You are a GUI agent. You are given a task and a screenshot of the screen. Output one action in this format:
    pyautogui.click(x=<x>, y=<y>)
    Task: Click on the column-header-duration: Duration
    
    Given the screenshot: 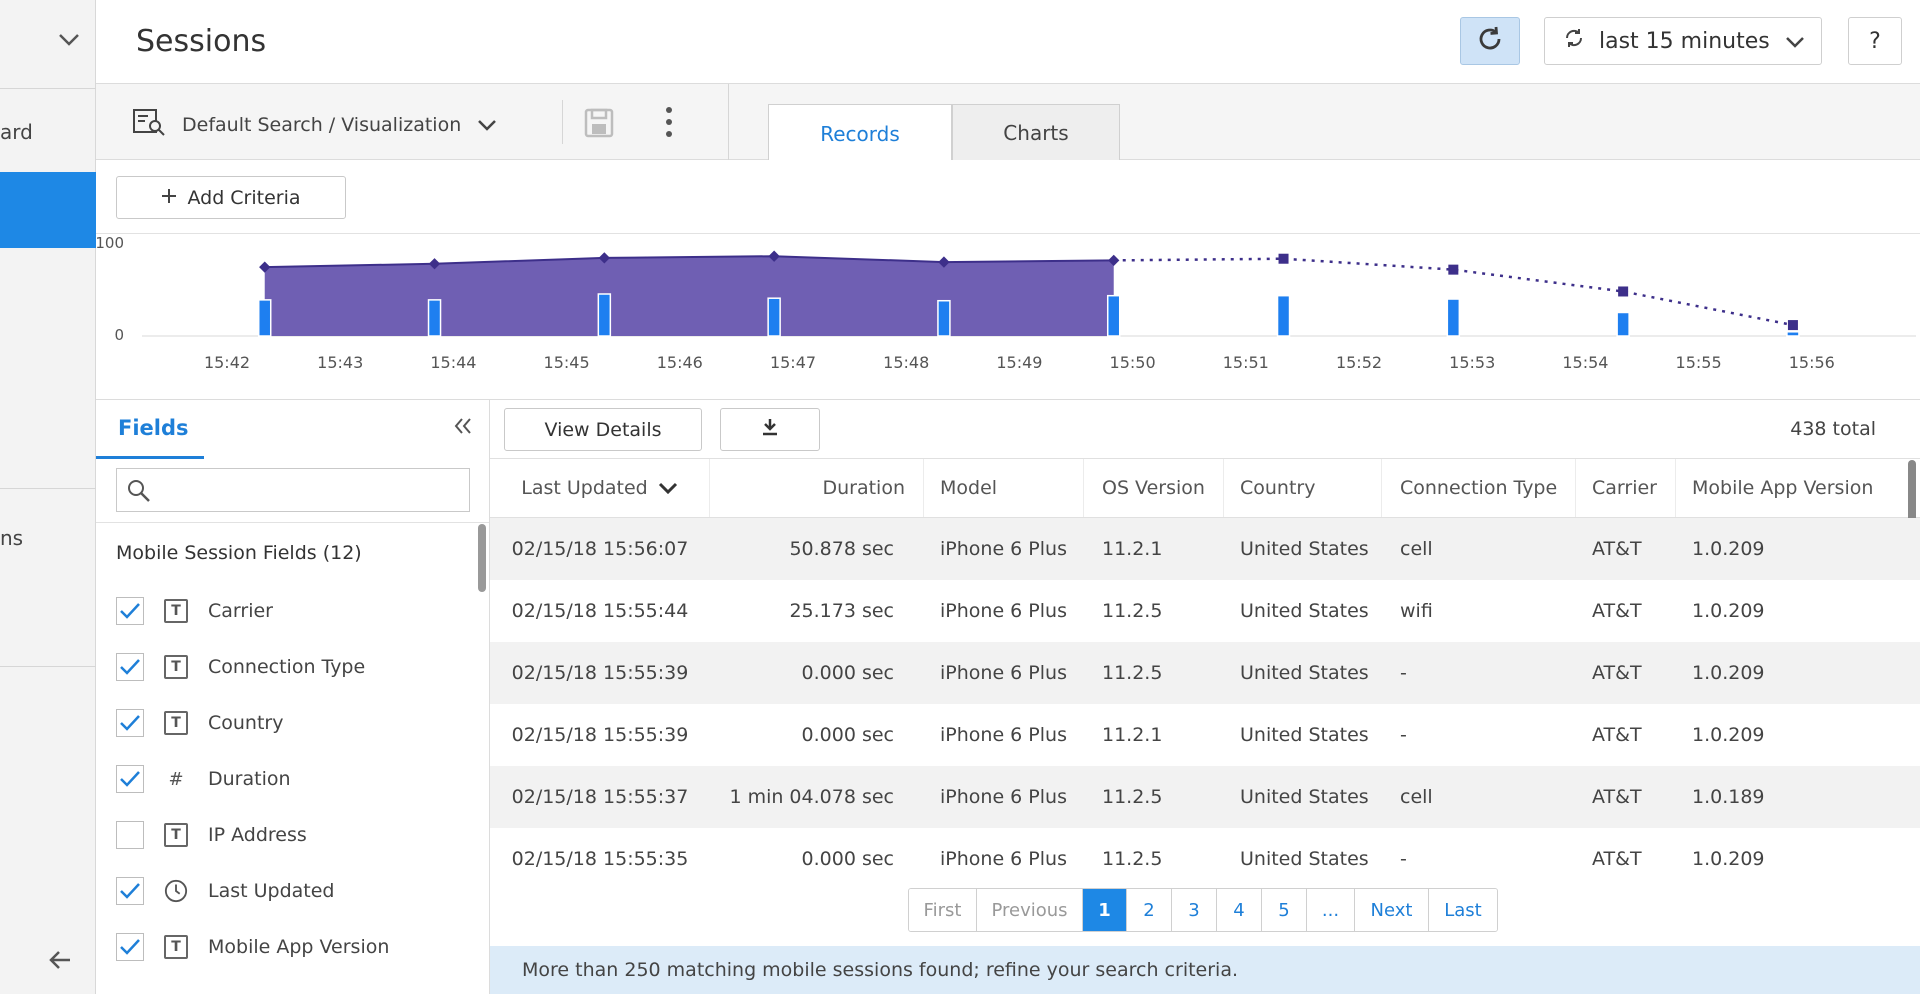 What is the action you would take?
    pyautogui.click(x=817, y=488)
    